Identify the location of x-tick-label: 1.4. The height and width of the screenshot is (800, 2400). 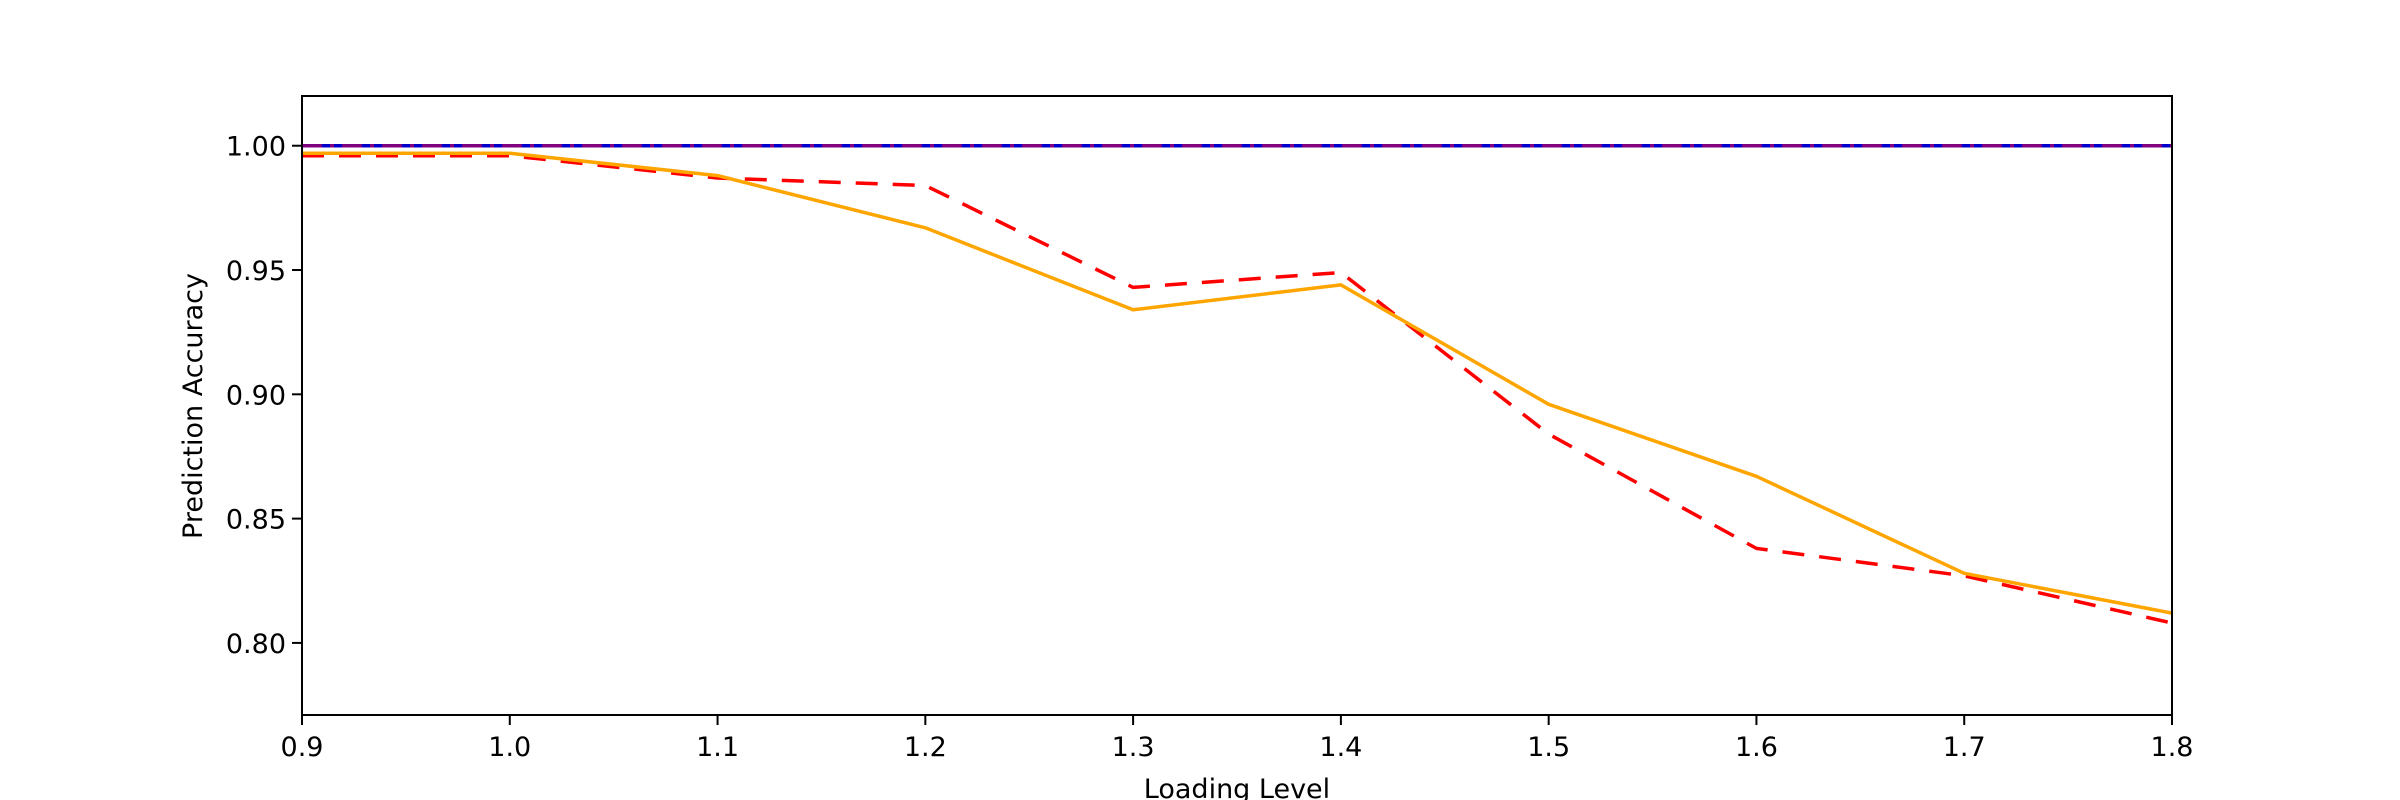
(1340, 747).